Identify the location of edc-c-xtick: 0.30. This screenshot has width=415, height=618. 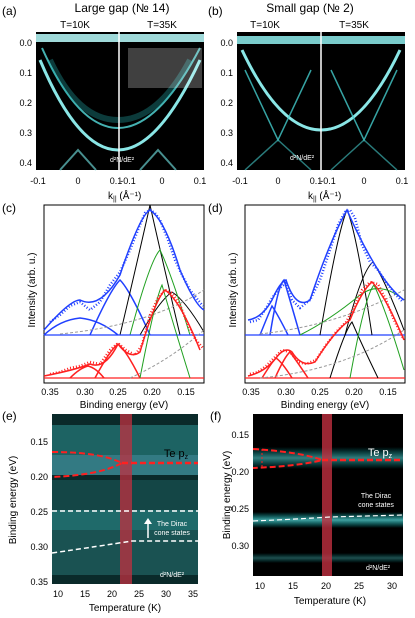
(85, 392).